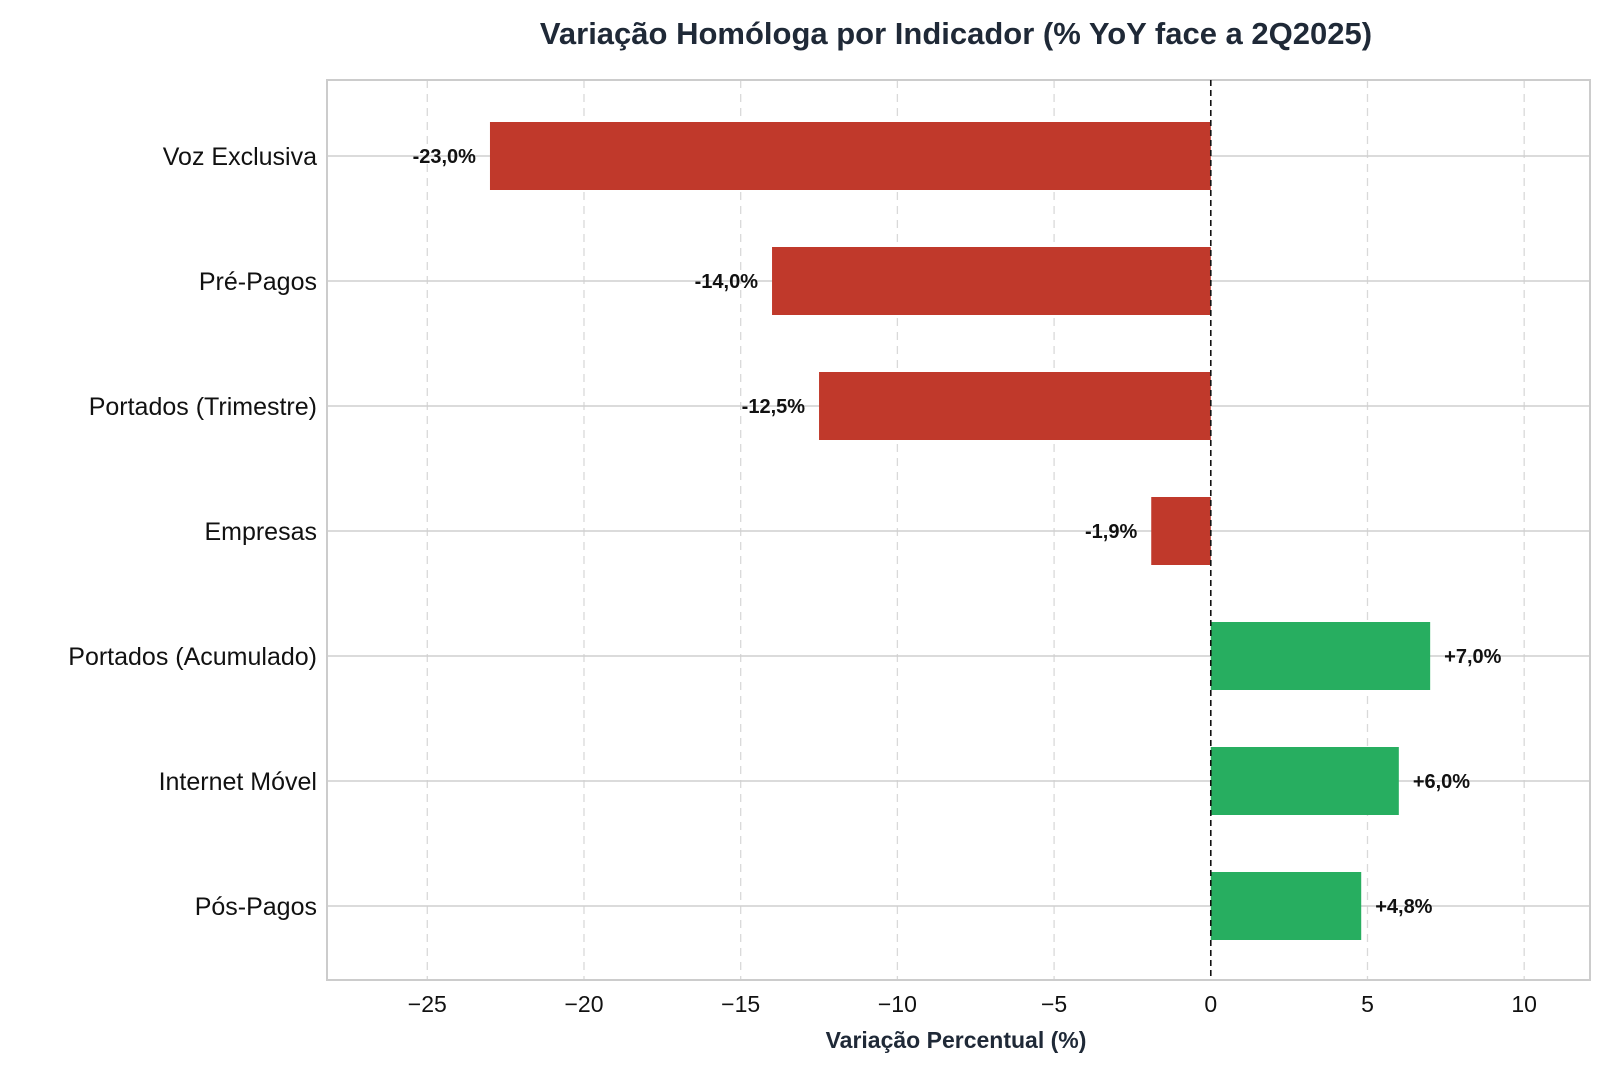  Describe the element at coordinates (192, 657) in the screenshot. I see `category-label: Portados (Acumulado)` at that location.